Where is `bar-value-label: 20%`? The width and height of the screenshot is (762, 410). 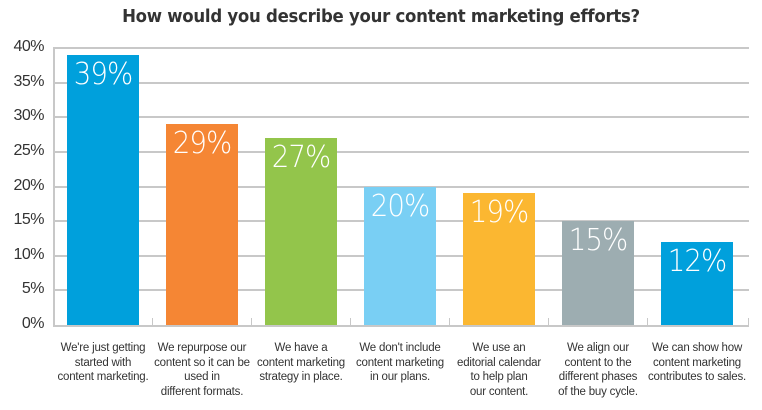
bar-value-label: 20% is located at coordinates (400, 206).